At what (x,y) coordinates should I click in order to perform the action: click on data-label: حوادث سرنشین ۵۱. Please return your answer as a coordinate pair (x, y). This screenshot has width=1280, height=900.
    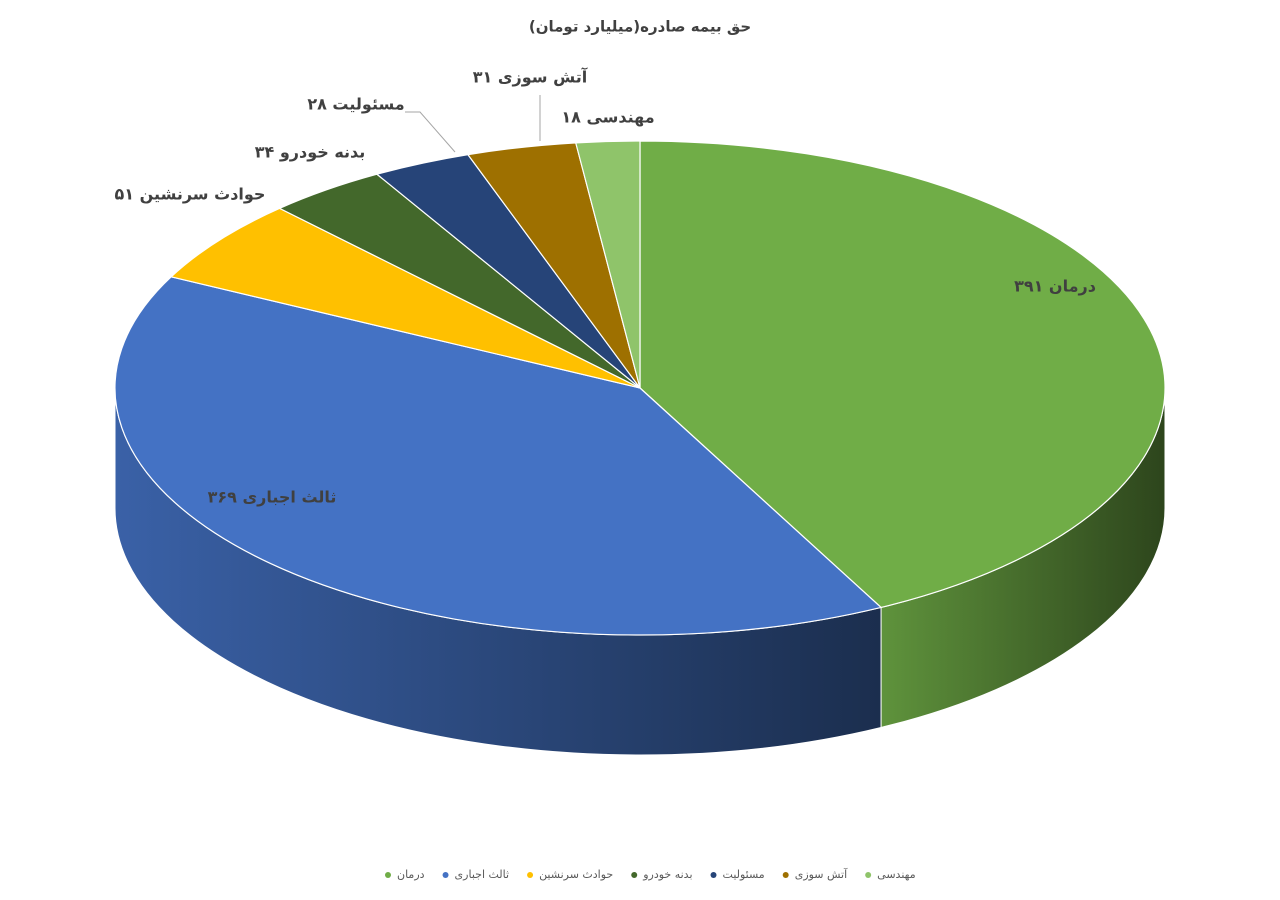
    Looking at the image, I should click on (190, 194).